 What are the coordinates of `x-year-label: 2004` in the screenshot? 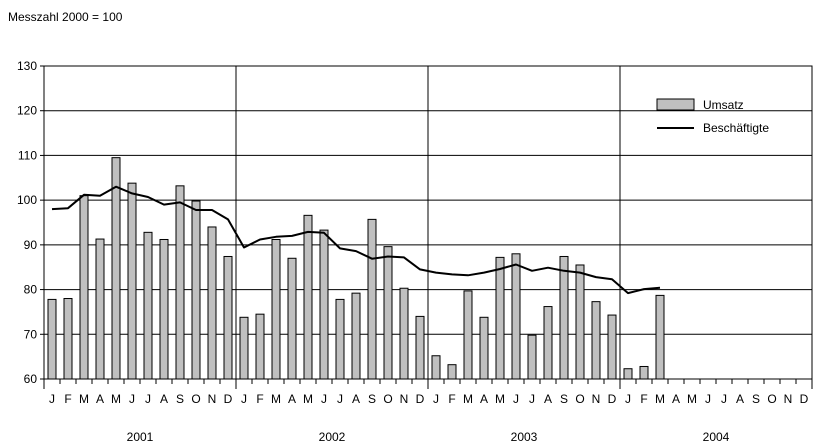 It's located at (716, 436).